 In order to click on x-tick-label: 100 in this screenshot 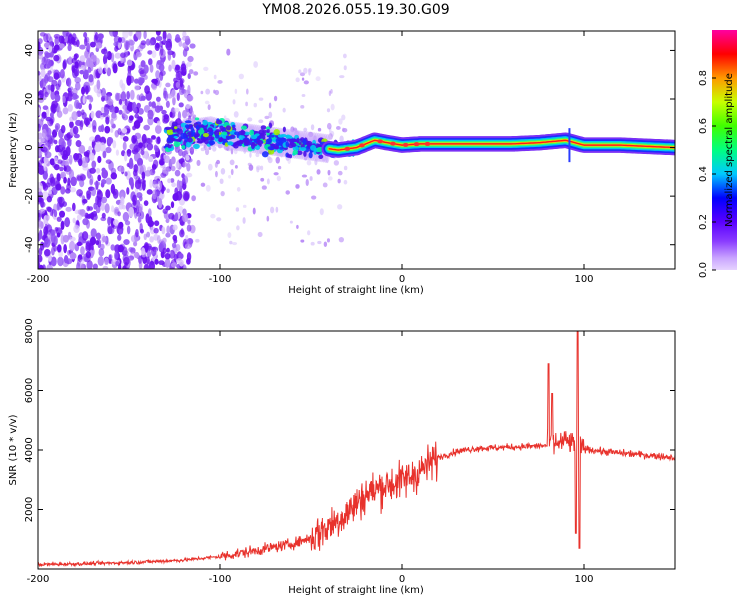, I will do `click(583, 579)`.